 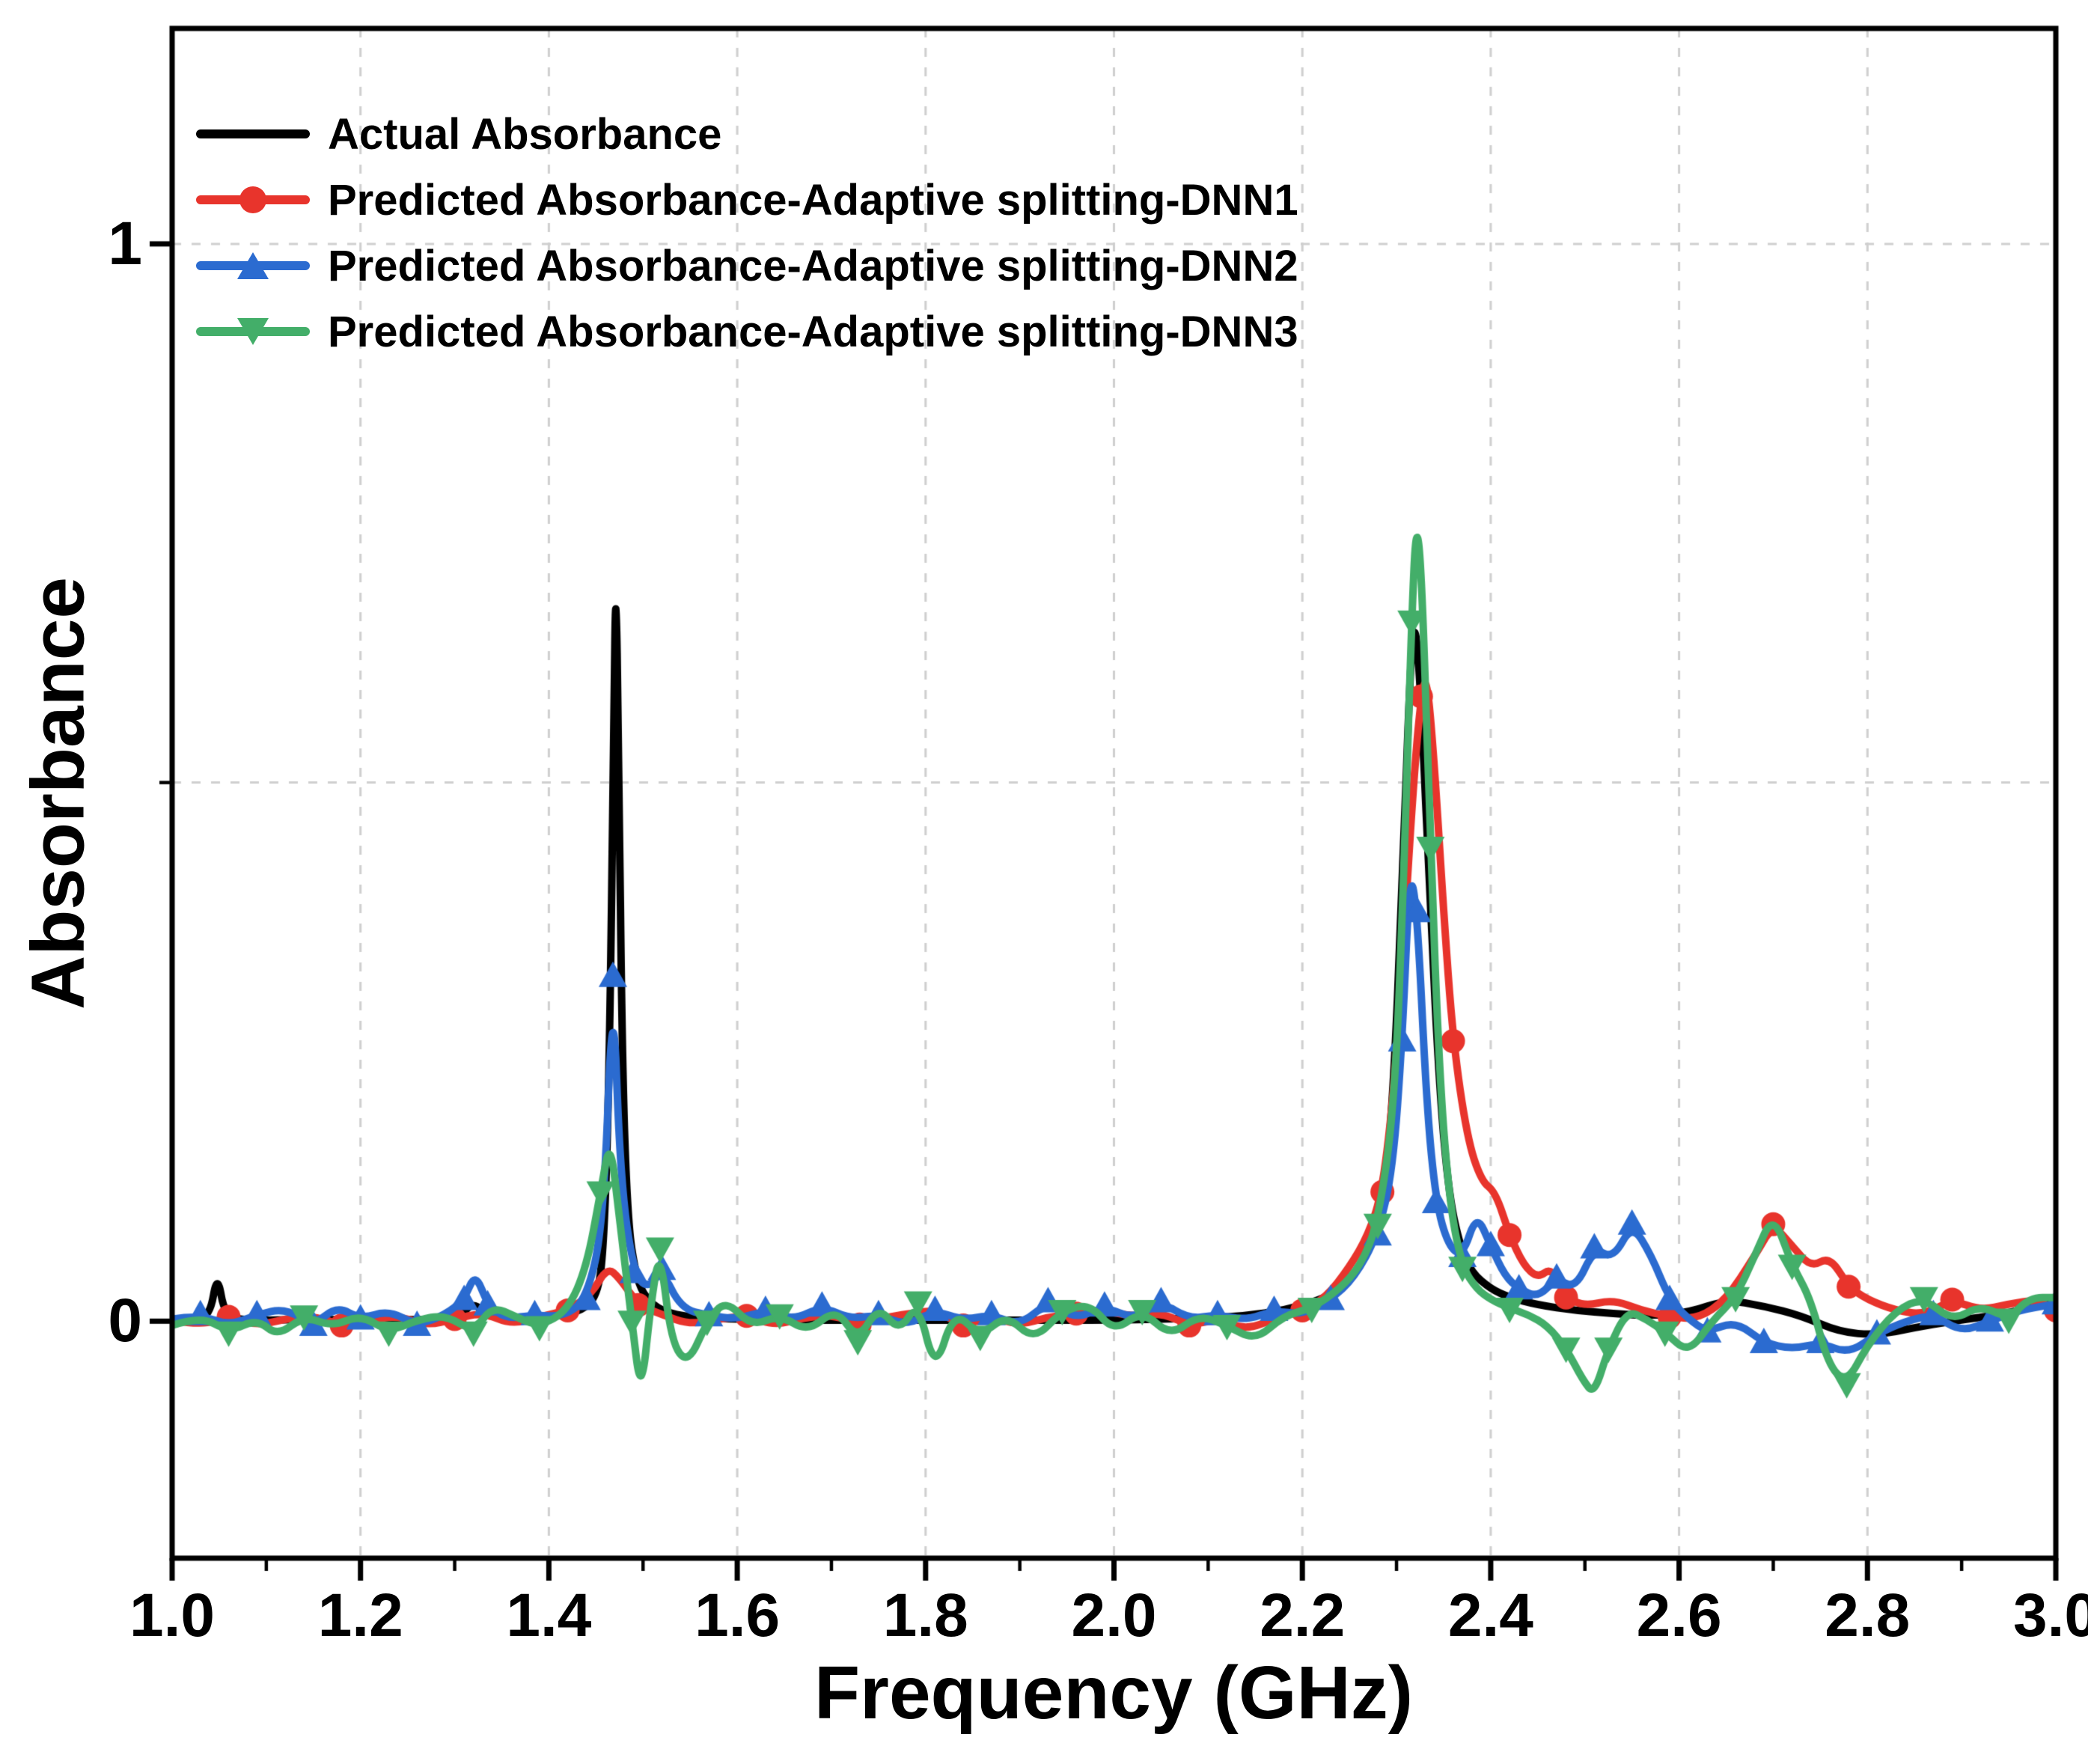 I want to click on x-tick-label: 2.2, so click(x=1303, y=1615).